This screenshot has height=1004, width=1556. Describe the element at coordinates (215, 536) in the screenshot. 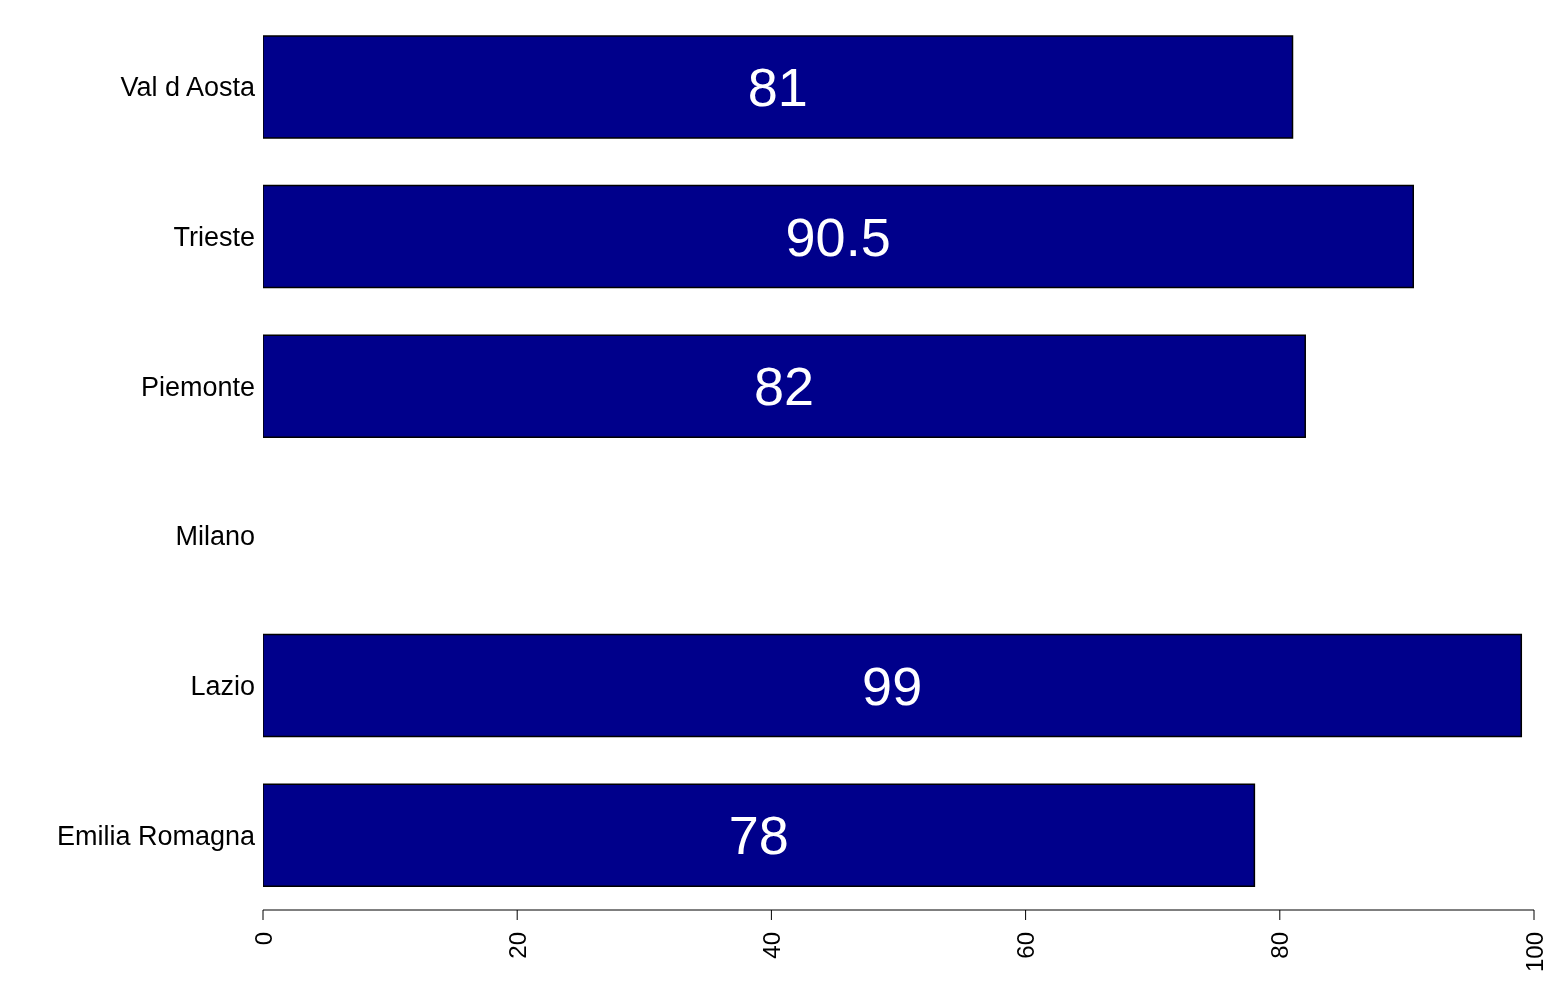

I see `y-tick-label: Milano` at that location.